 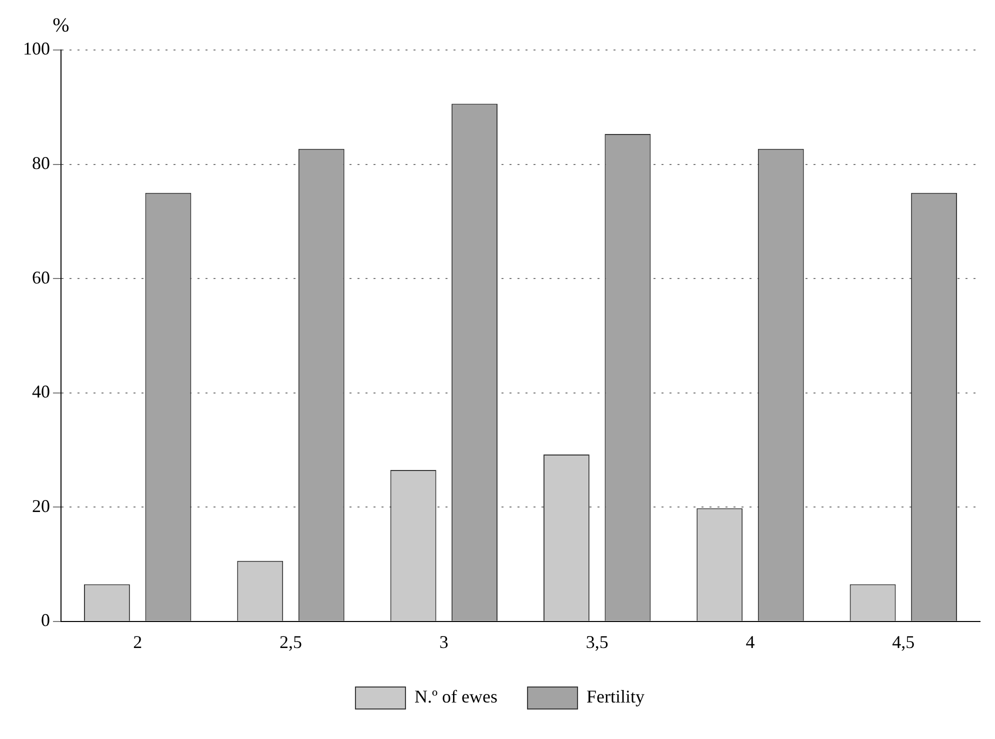 I want to click on y-tick-label: 0, so click(x=45, y=620).